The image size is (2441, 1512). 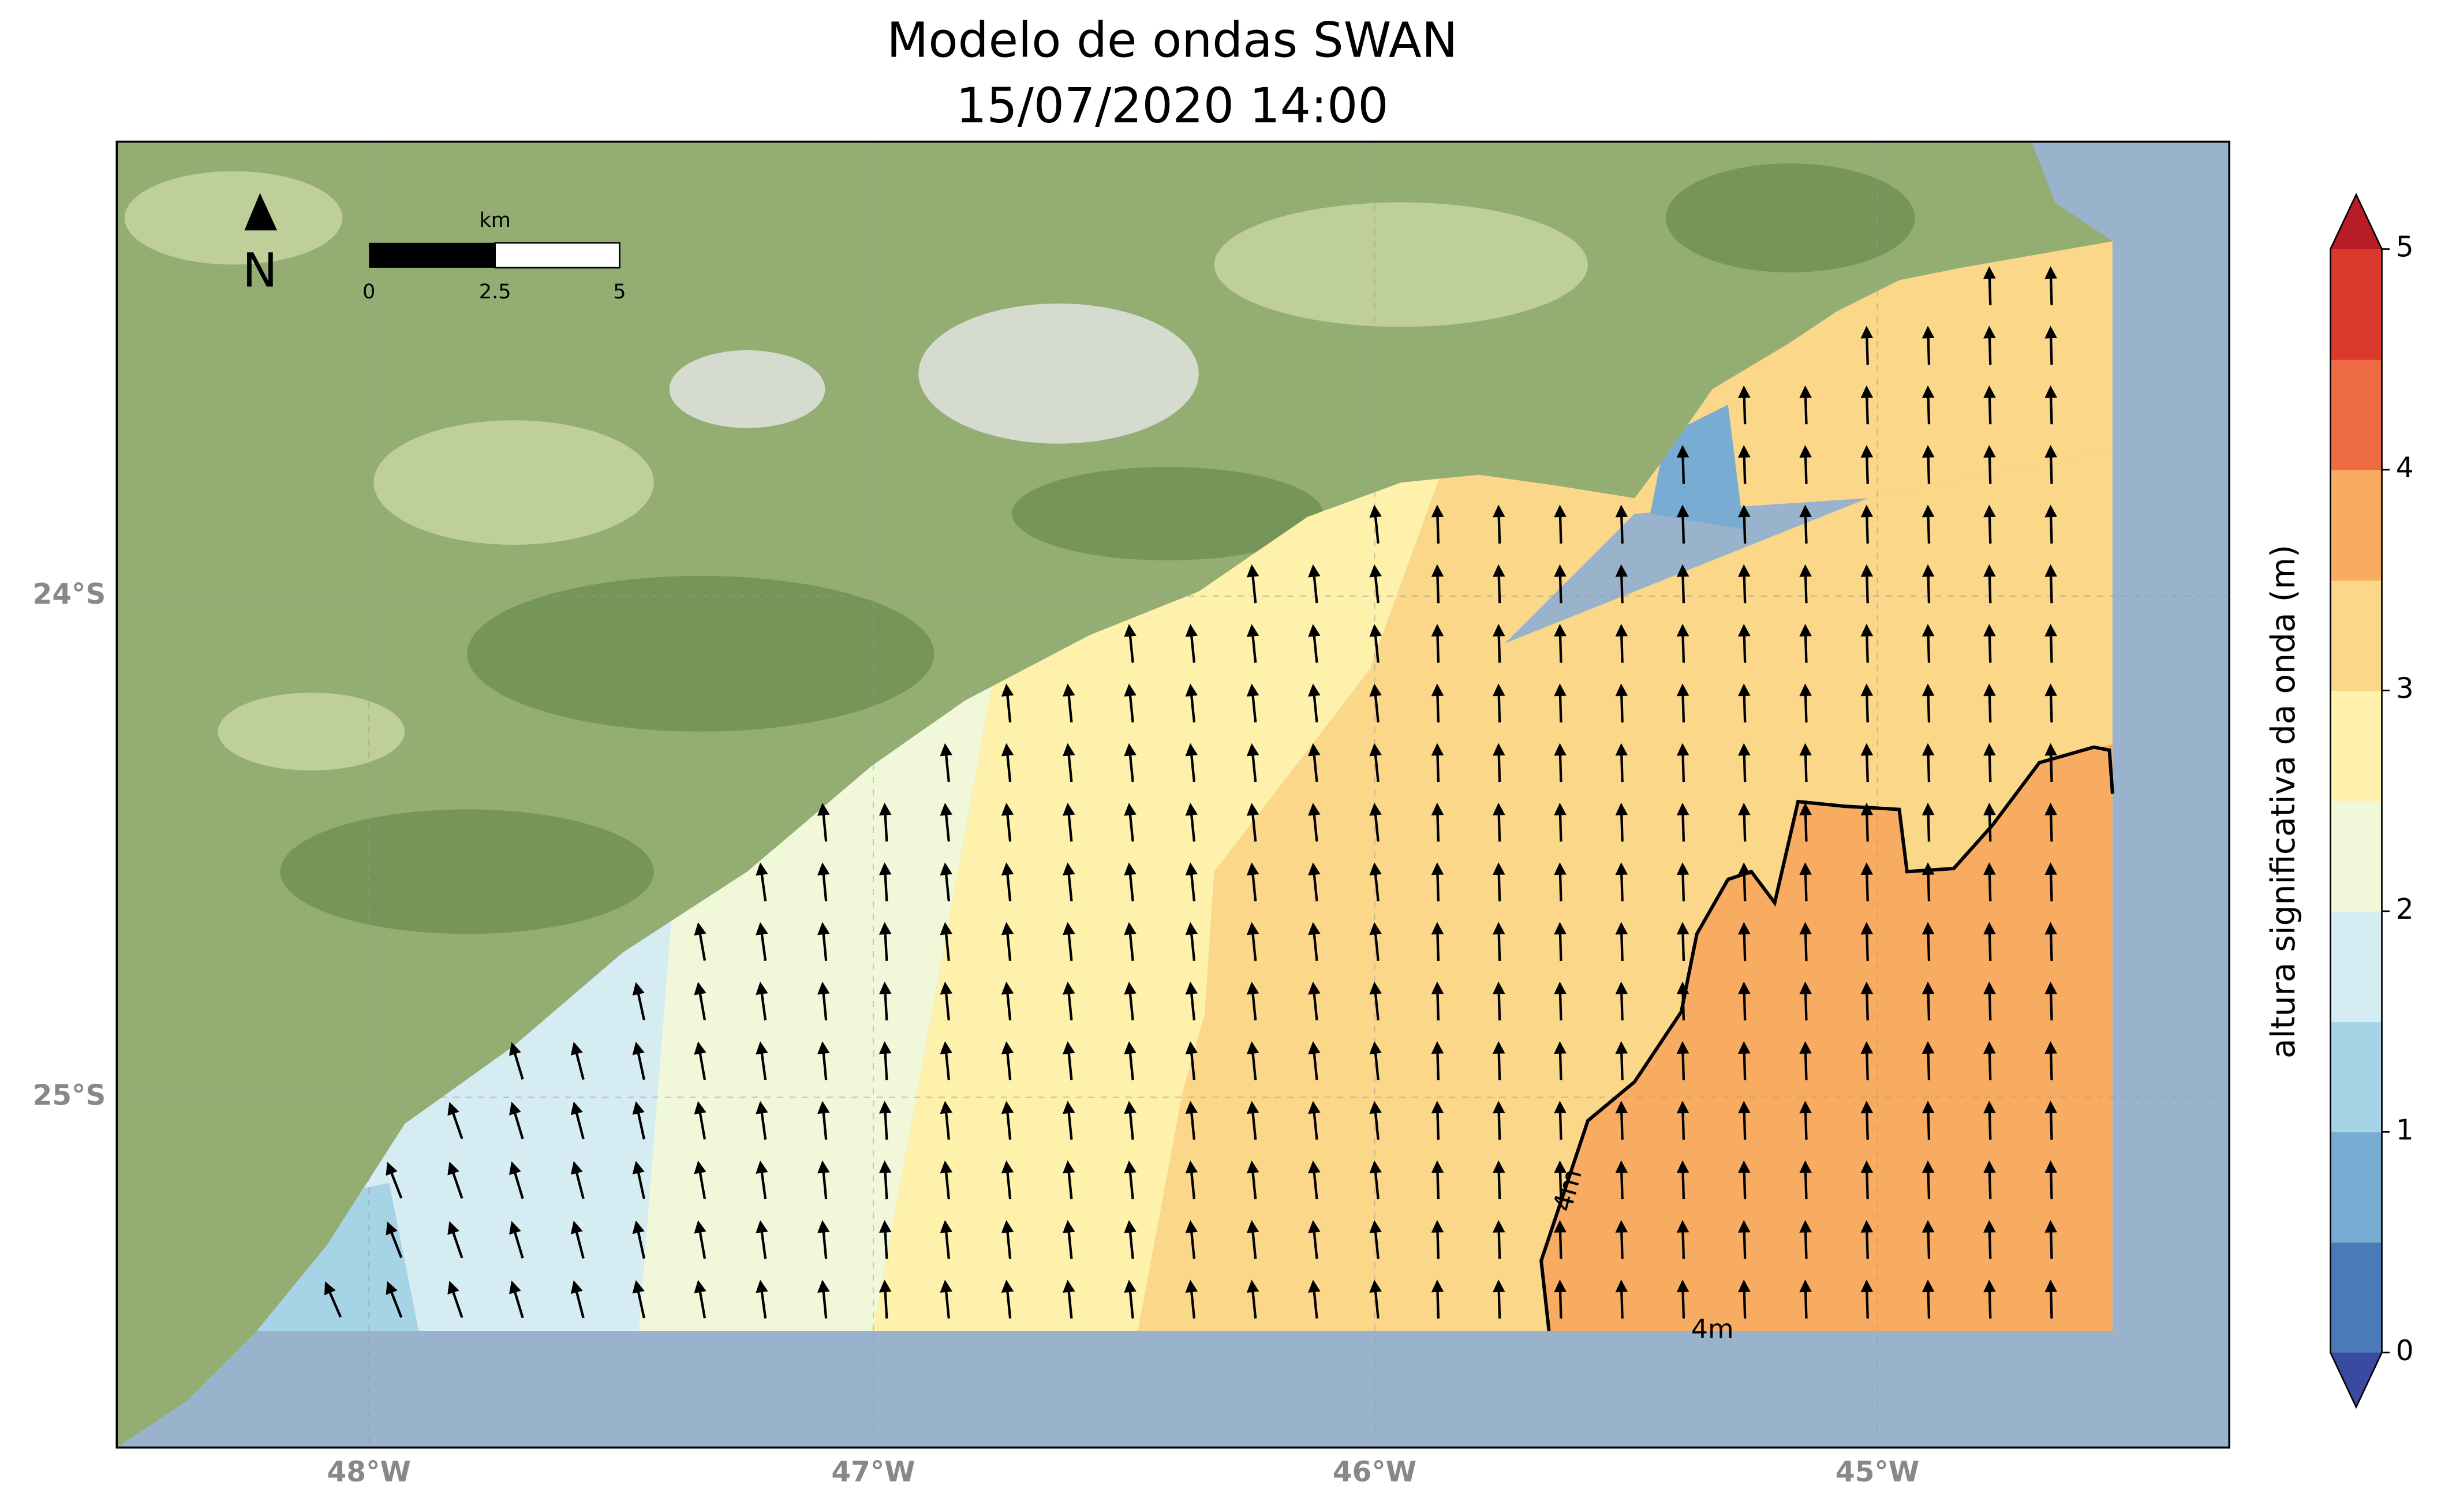 I want to click on lon-label: 48°W, so click(x=369, y=1472).